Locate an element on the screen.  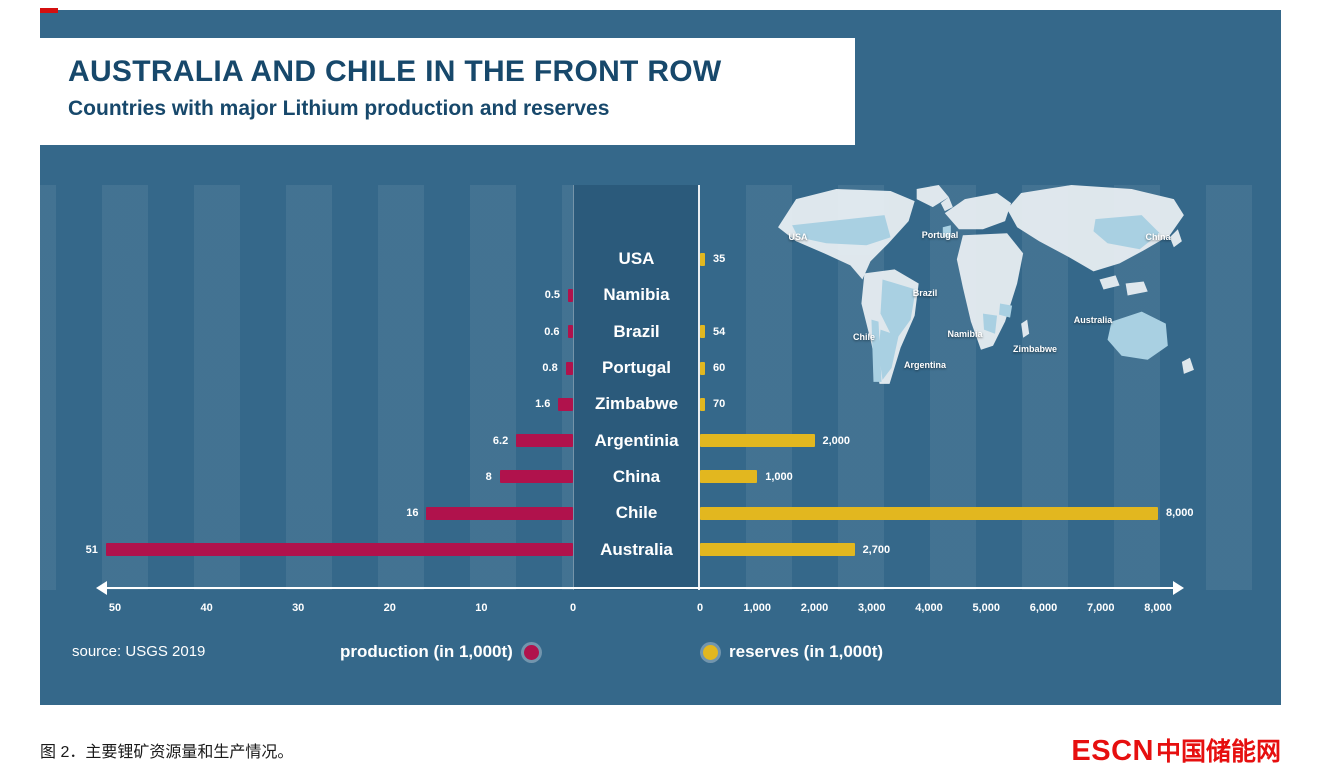
country-label: Namibia is located at coordinates (636, 295).